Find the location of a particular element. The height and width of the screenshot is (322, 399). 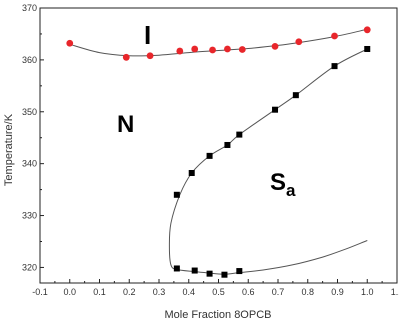

x-tick-label: 0.3 is located at coordinates (159, 292).